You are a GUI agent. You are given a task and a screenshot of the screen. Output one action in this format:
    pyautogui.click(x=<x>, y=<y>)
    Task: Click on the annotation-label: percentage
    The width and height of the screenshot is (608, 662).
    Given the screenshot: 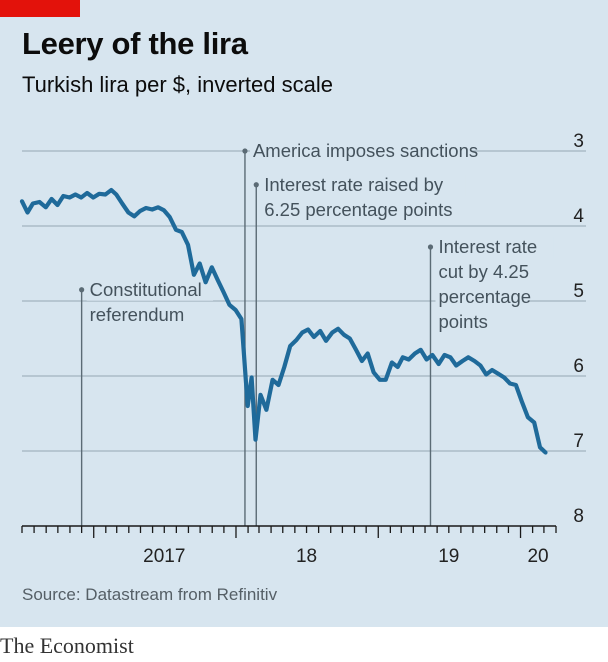 What is the action you would take?
    pyautogui.click(x=484, y=296)
    